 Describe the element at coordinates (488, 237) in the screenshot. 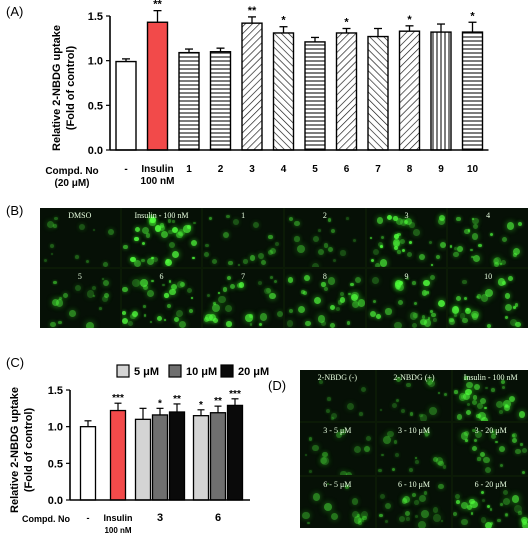

I see `micrograph-b-tile: 4` at that location.